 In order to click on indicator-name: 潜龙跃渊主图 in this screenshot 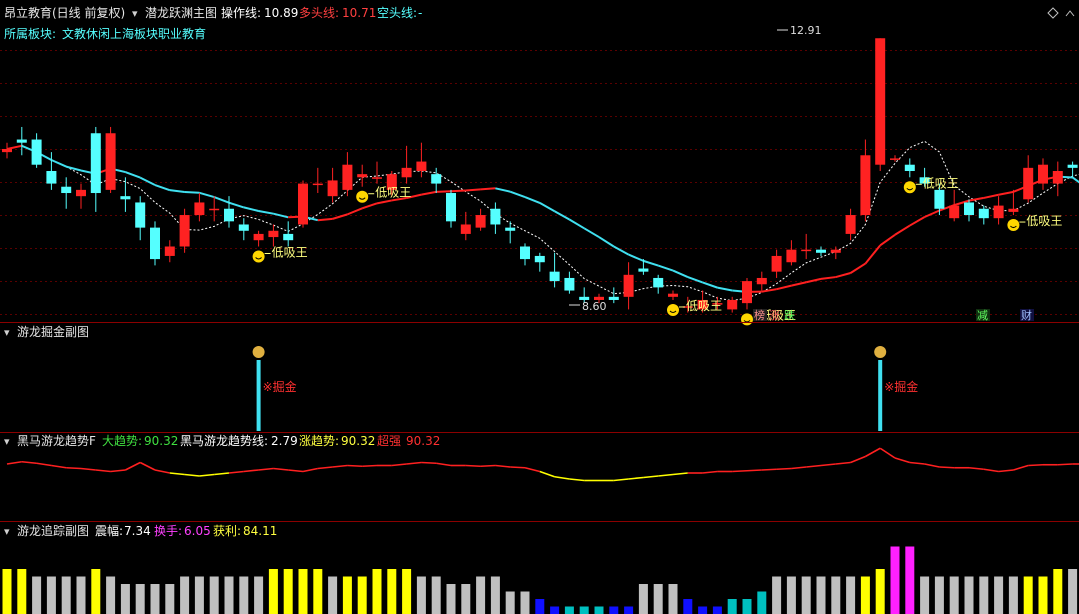, I will do `click(181, 13)`.